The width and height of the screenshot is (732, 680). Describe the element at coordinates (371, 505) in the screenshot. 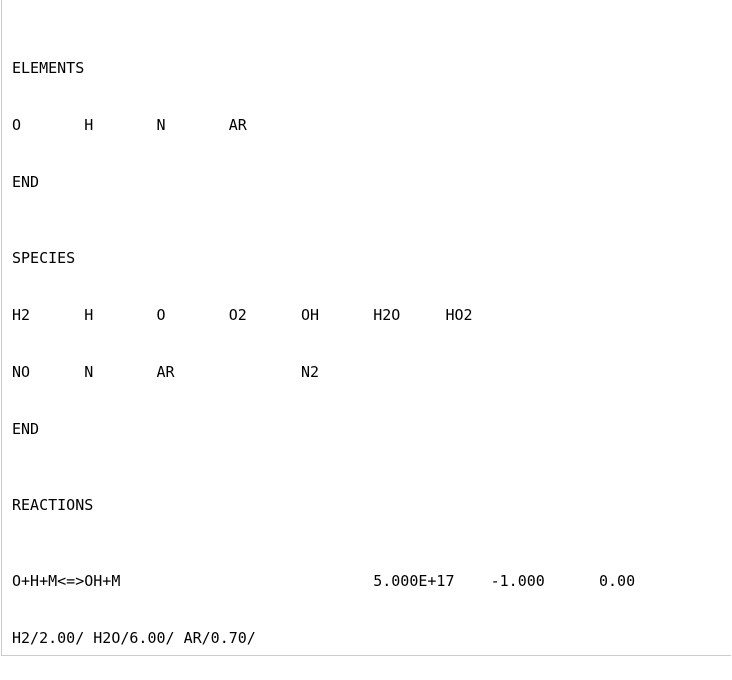

I see `keyword-line-reactions: REACTIONS` at that location.